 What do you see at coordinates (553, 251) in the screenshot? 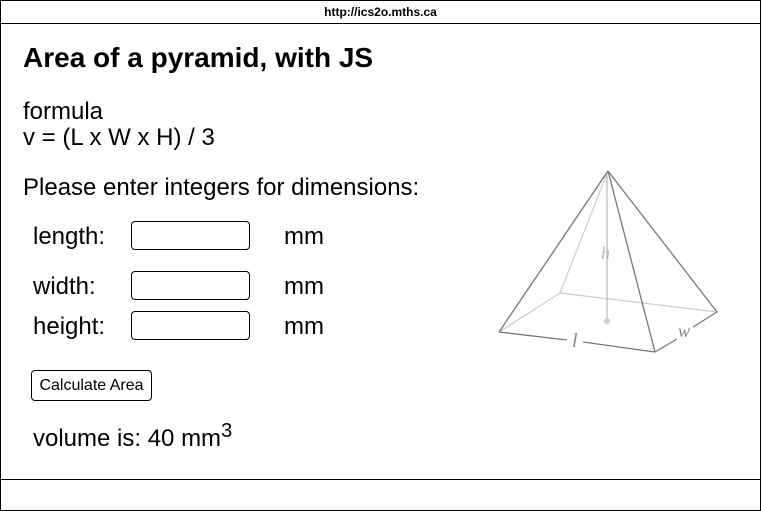
I see `lateral-edge-left` at bounding box center [553, 251].